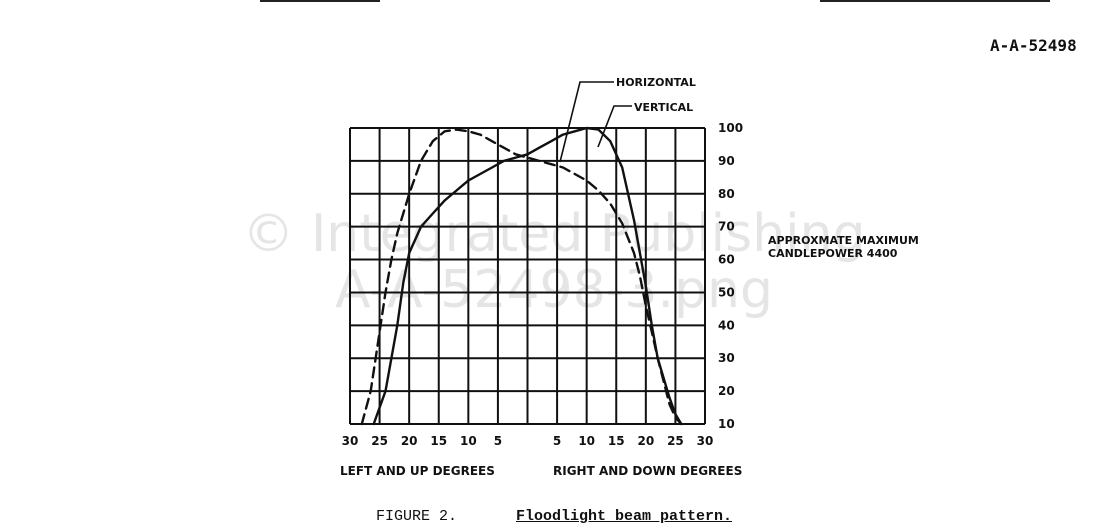 This screenshot has height=530, width=1108. What do you see at coordinates (417, 516) in the screenshot?
I see `figure-number: FIGURE 2.` at bounding box center [417, 516].